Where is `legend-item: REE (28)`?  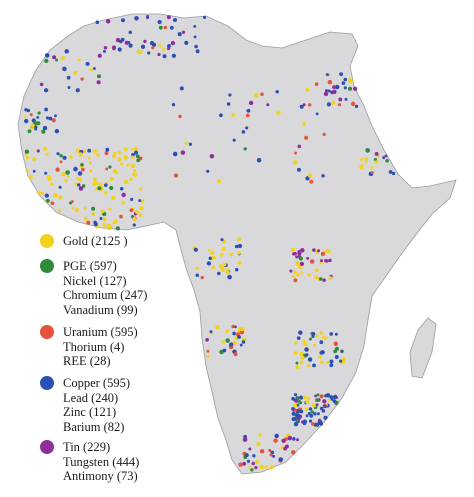 legend-item: REE (28) is located at coordinates (87, 361).